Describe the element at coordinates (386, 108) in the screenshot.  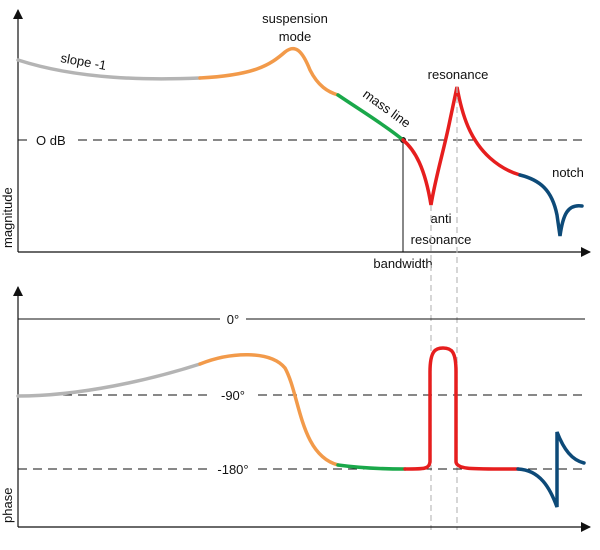
I see `mass-line-annotation: mass line` at that location.